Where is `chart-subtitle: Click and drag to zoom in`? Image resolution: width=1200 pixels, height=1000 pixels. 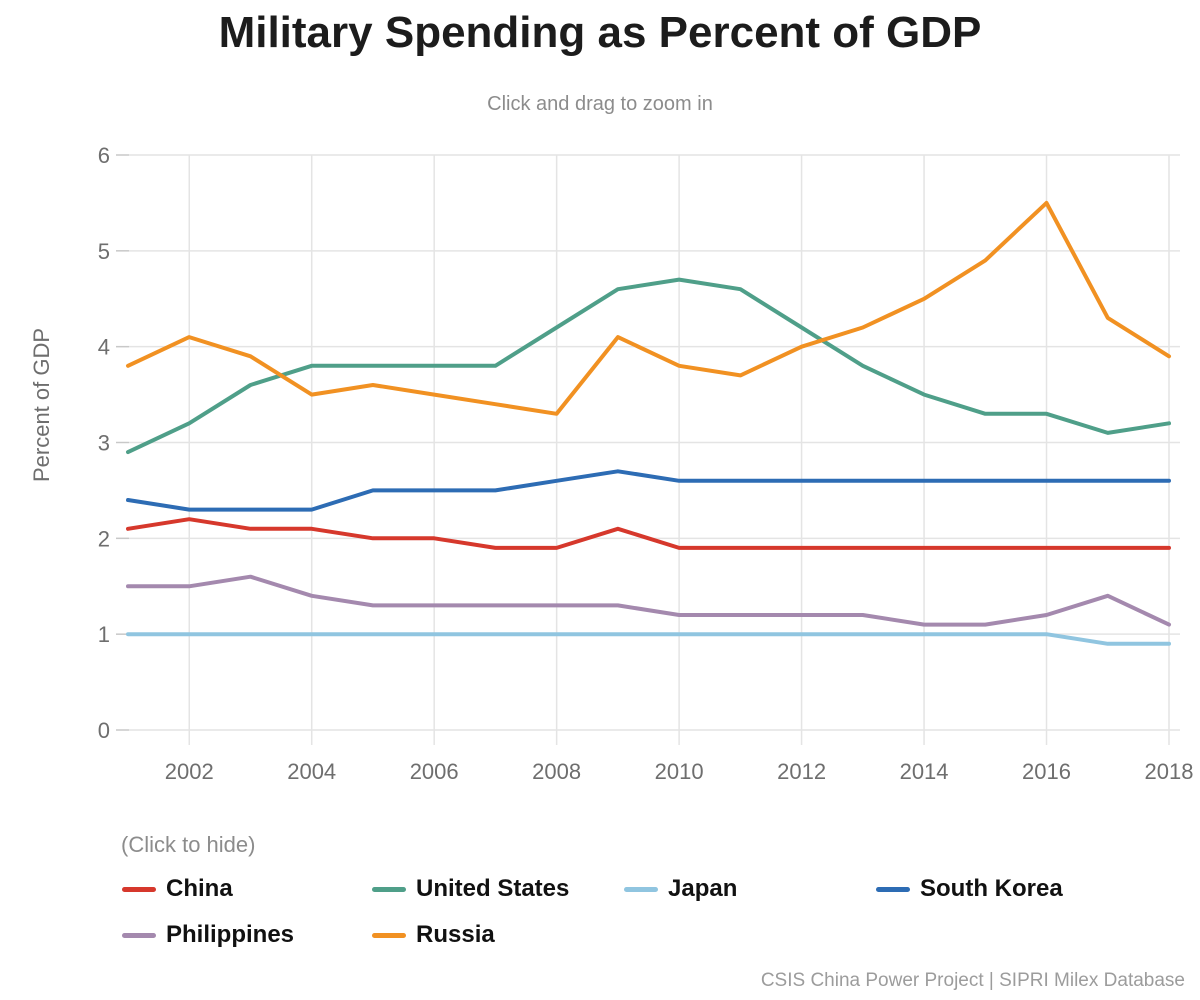
chart-subtitle: Click and drag to zoom in is located at coordinates (600, 104).